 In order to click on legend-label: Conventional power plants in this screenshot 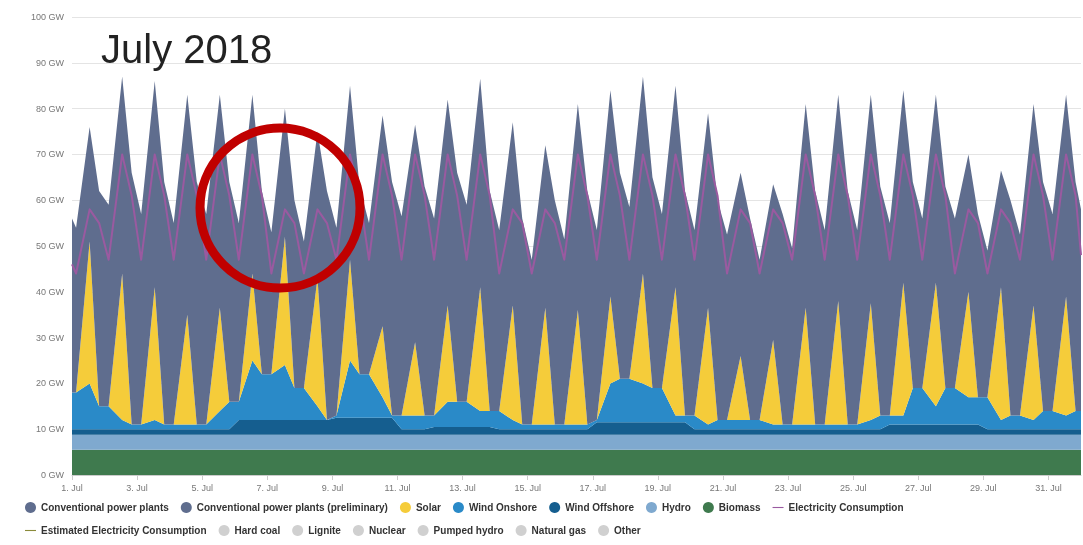, I will do `click(105, 507)`.